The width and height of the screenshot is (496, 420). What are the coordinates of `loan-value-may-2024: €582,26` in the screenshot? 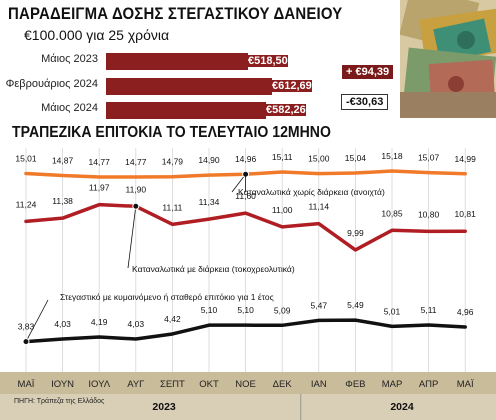 It's located at (286, 110).